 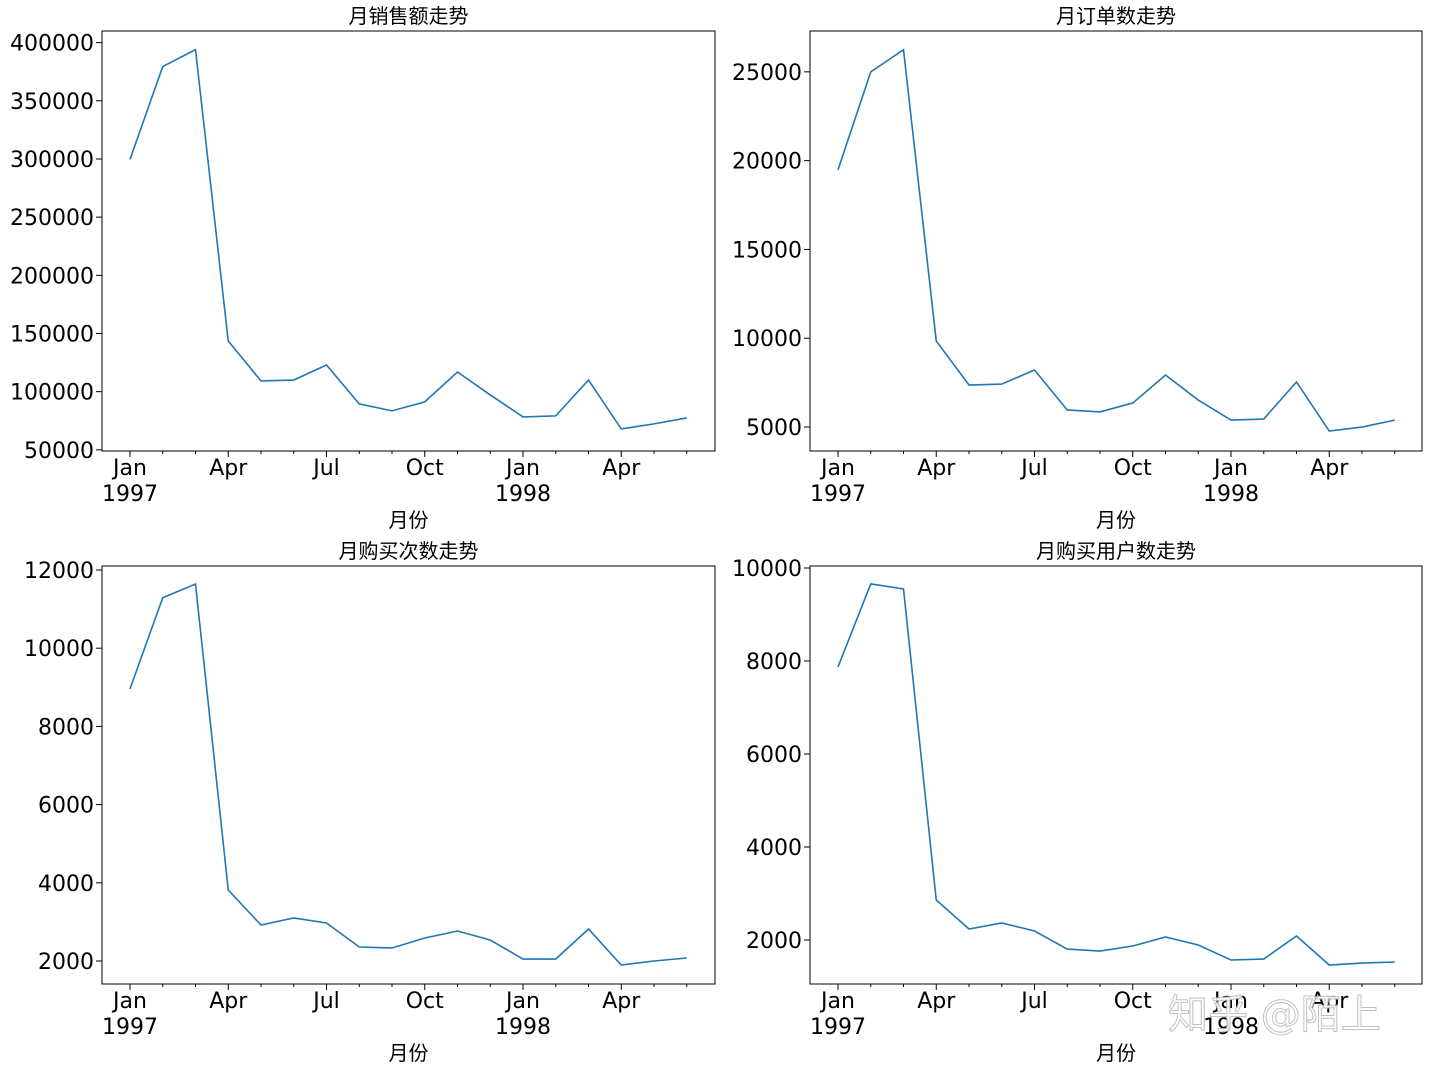 What do you see at coordinates (59, 451) in the screenshot?
I see `y-tick-label: 50000` at bounding box center [59, 451].